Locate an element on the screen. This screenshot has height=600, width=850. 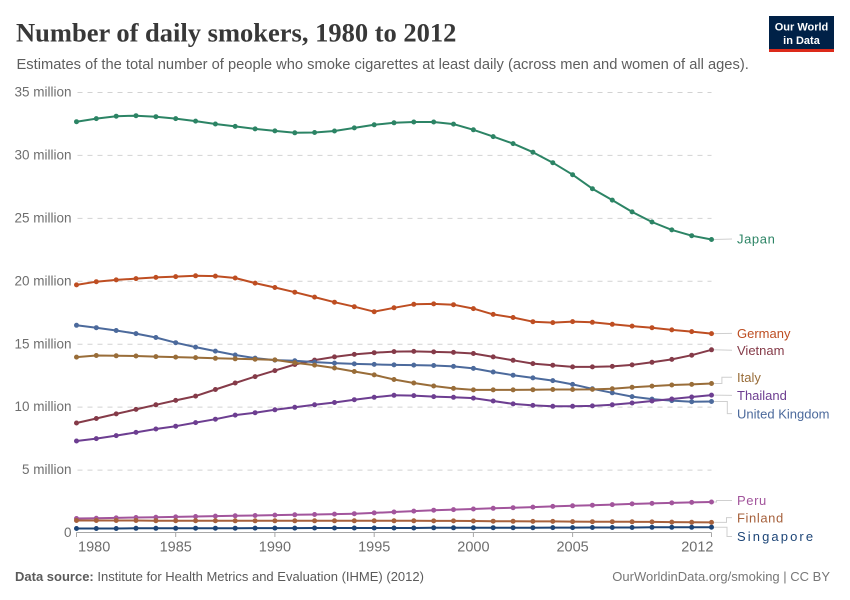
svg-text: Our World is located at coordinates (802, 28).